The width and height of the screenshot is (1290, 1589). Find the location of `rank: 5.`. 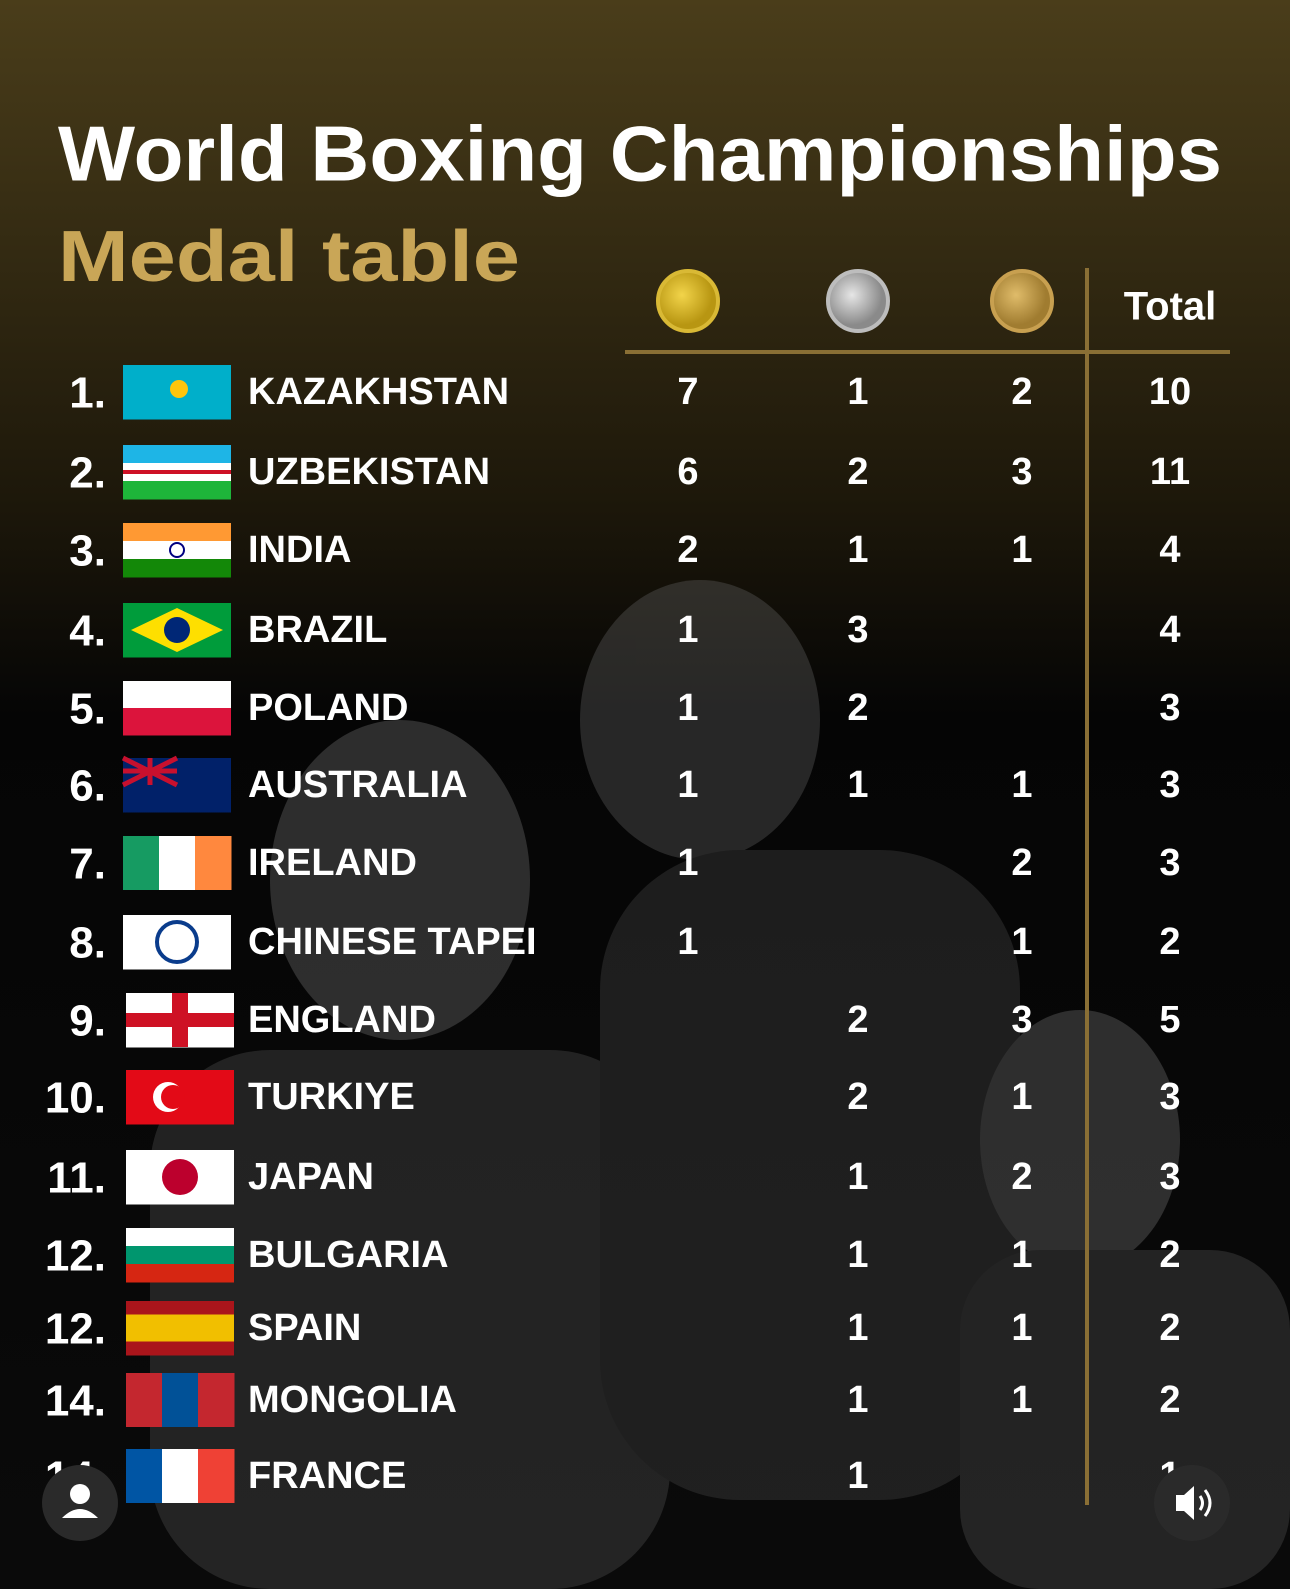

rank: 5. is located at coordinates (87, 709).